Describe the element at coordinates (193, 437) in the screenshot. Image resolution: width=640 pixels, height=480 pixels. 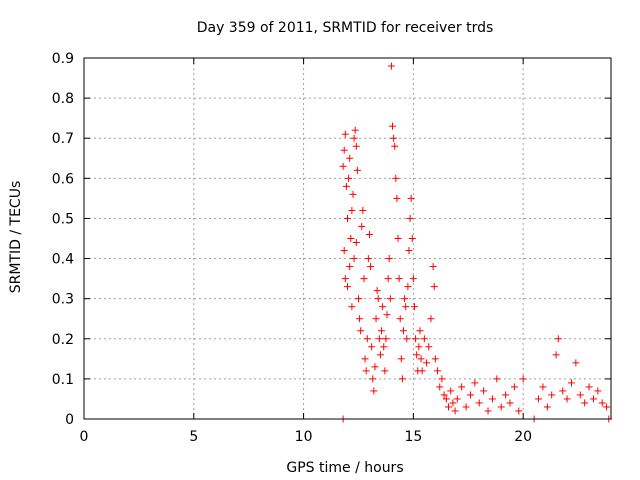
I see `x-tick-label: 5` at that location.